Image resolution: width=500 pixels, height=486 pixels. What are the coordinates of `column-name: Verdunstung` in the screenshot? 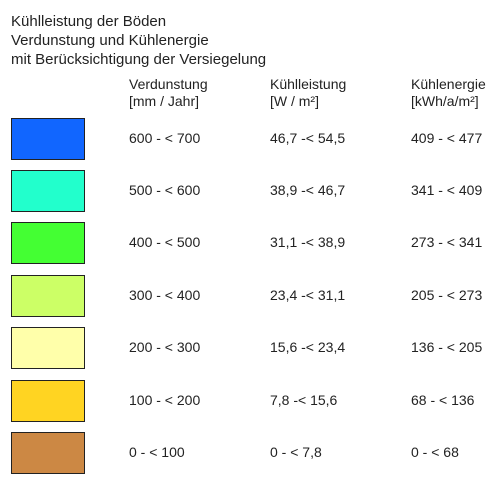 It's located at (168, 84).